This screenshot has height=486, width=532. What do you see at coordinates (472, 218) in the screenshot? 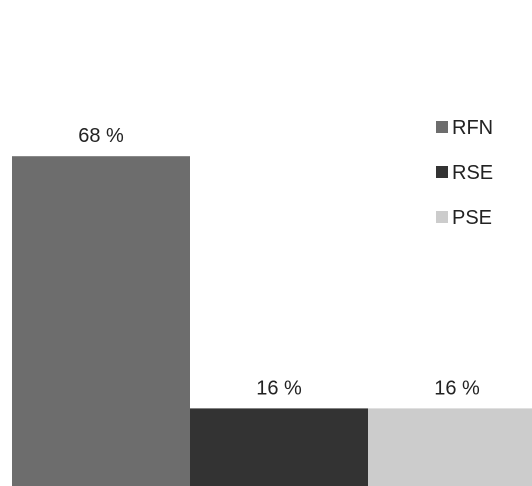
I see `legend-label-pse: PSE` at bounding box center [472, 218].